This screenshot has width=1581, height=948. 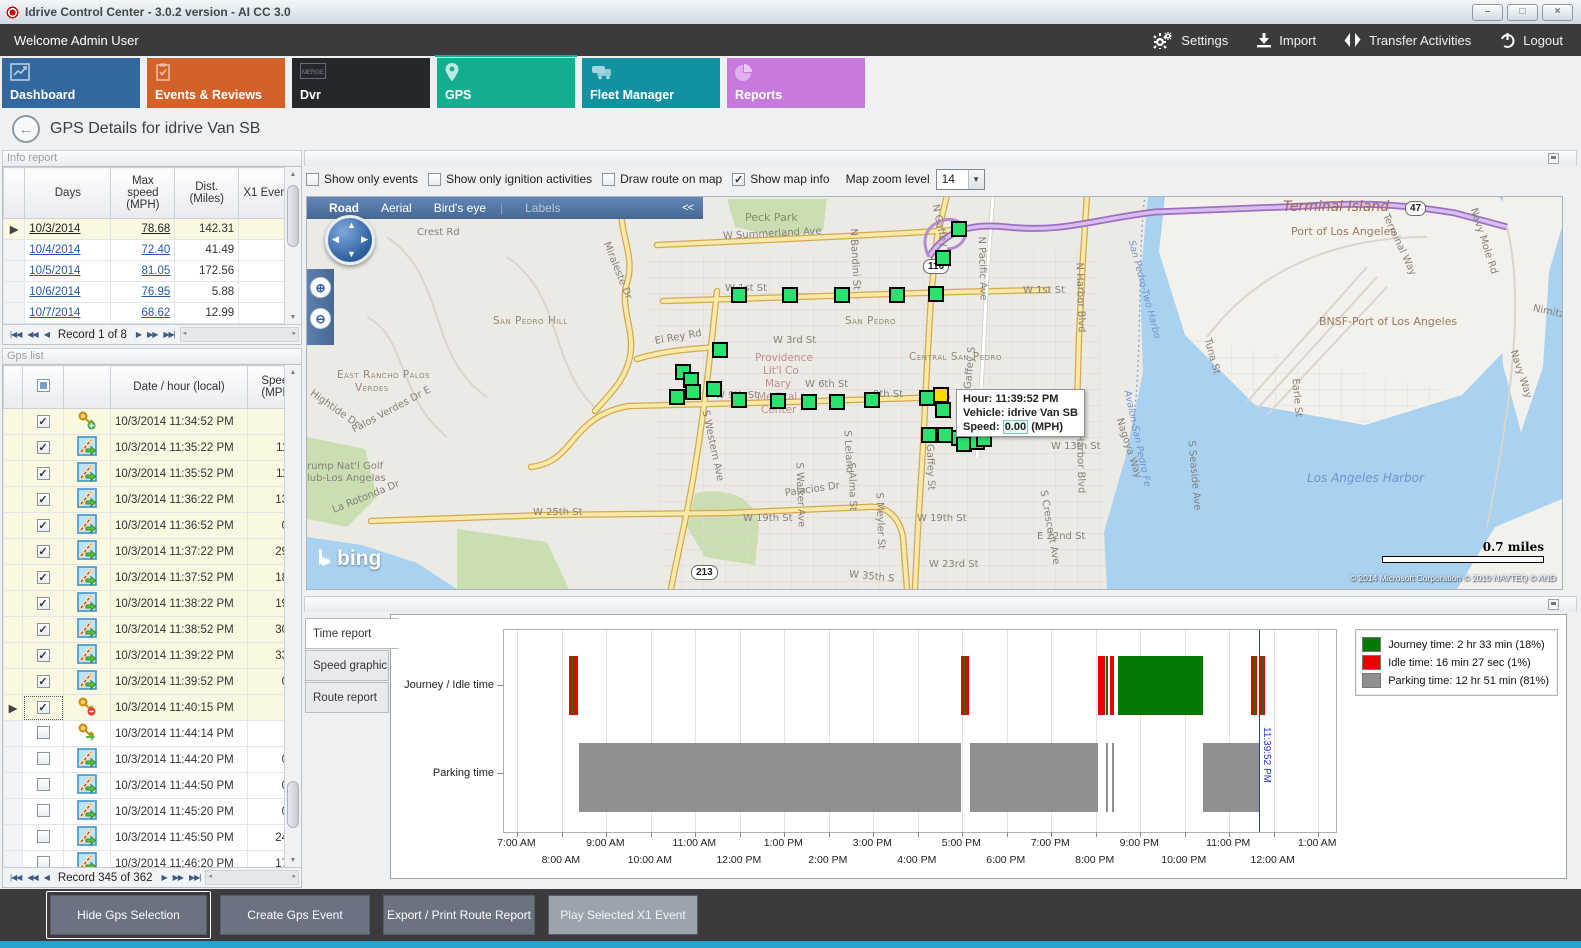 I want to click on map-style-aerial: Aerial, so click(x=396, y=208).